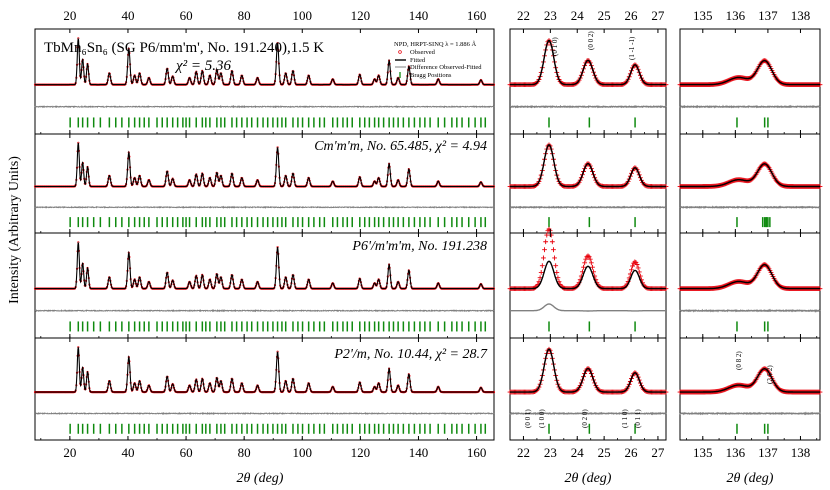  I want to click on difference-line-r2-c1, so click(264, 207).